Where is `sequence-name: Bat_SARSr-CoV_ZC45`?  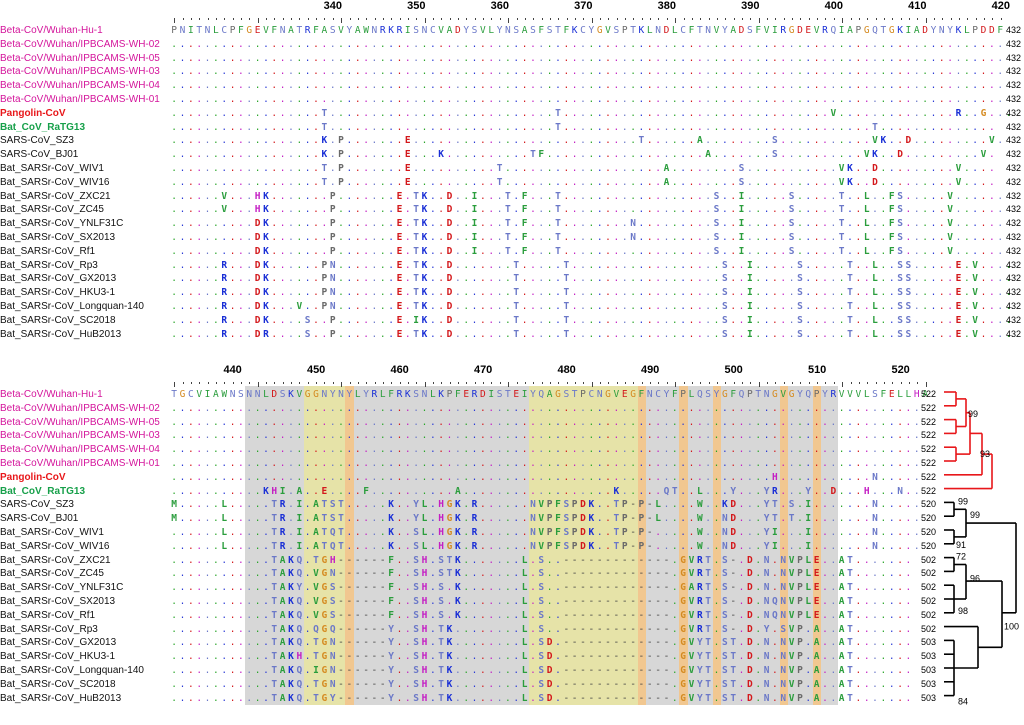 sequence-name: Bat_SARSr-CoV_ZC45 is located at coordinates (52, 210).